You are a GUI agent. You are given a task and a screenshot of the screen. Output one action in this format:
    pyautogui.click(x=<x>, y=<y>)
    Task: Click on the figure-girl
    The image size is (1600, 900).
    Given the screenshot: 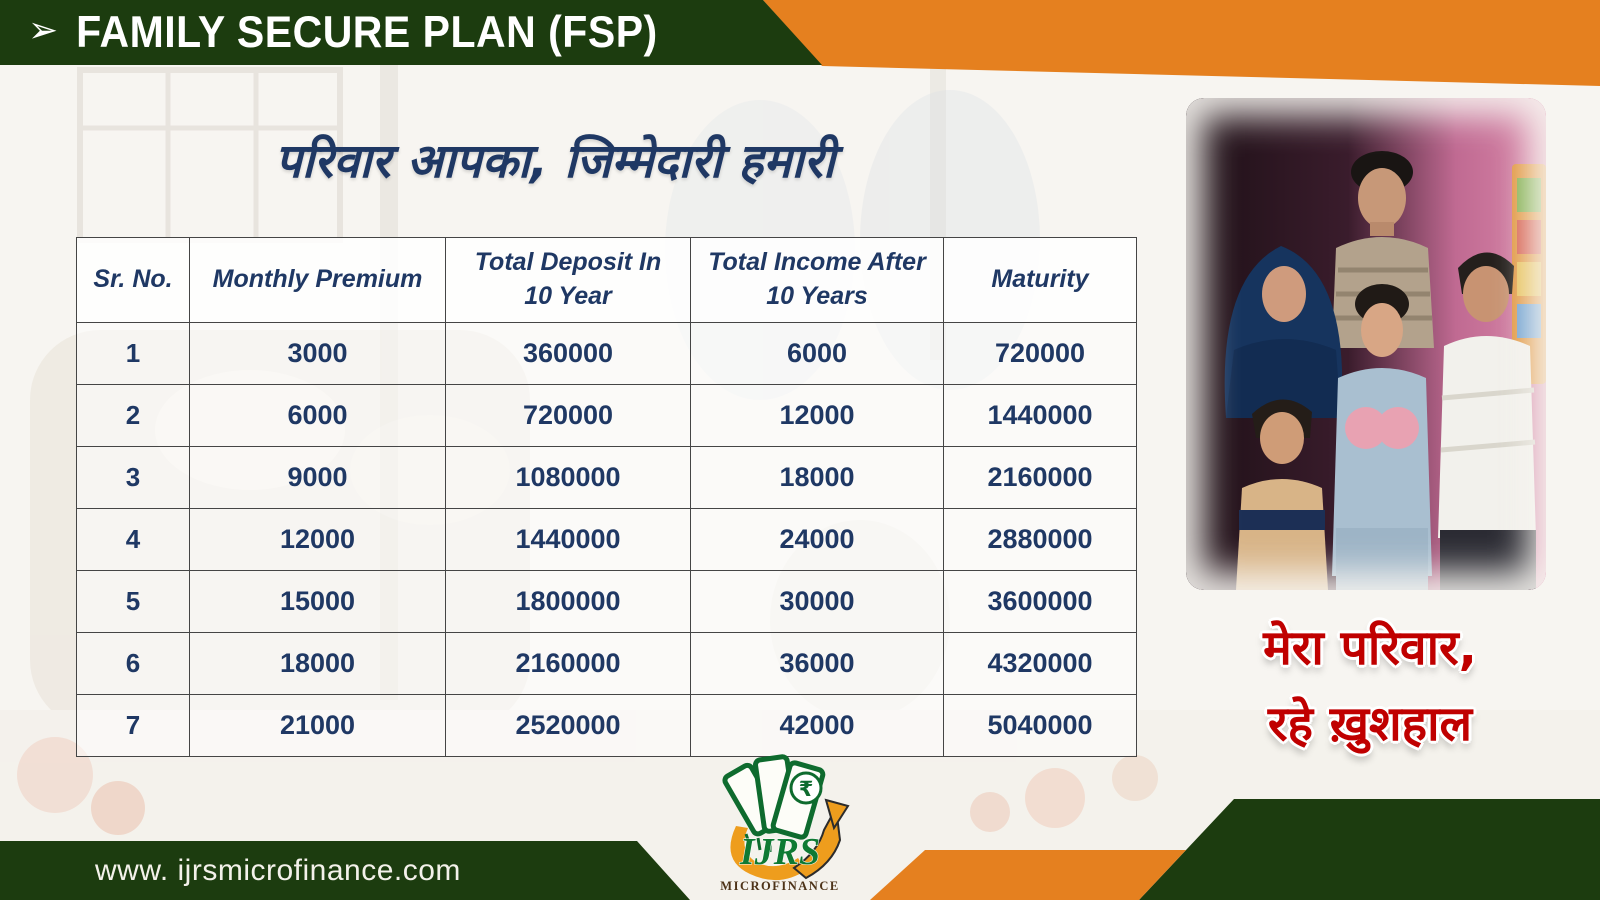 What is the action you would take?
    pyautogui.click(x=1382, y=437)
    